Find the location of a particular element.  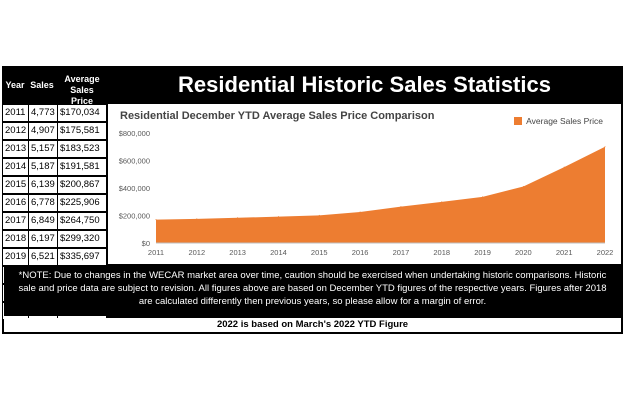

year-cell: 2011 is located at coordinates (15, 113).